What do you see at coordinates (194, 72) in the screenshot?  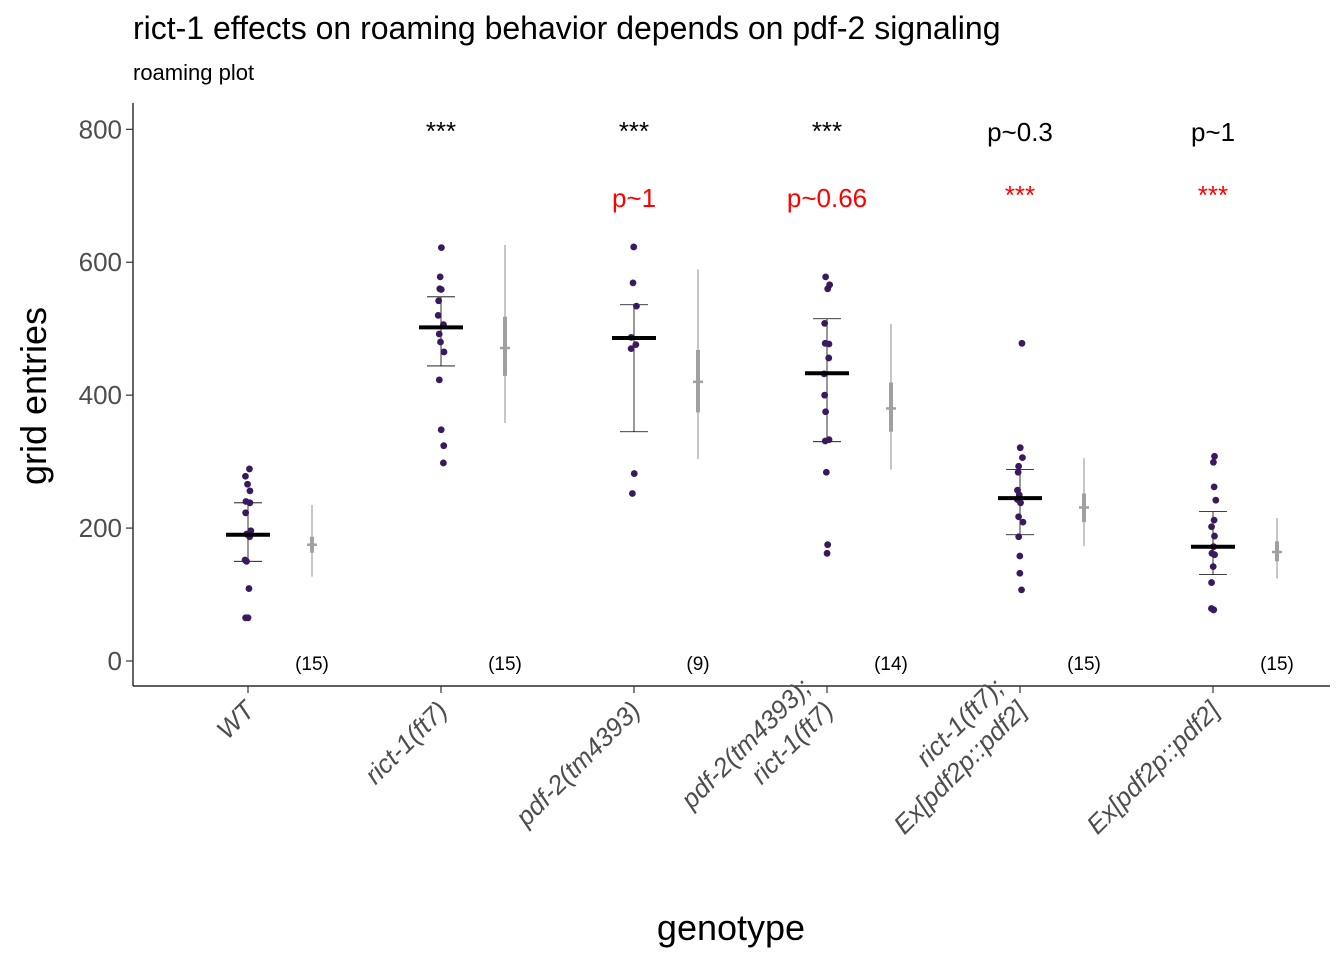 I see `chart-subtitle: roaming plot` at bounding box center [194, 72].